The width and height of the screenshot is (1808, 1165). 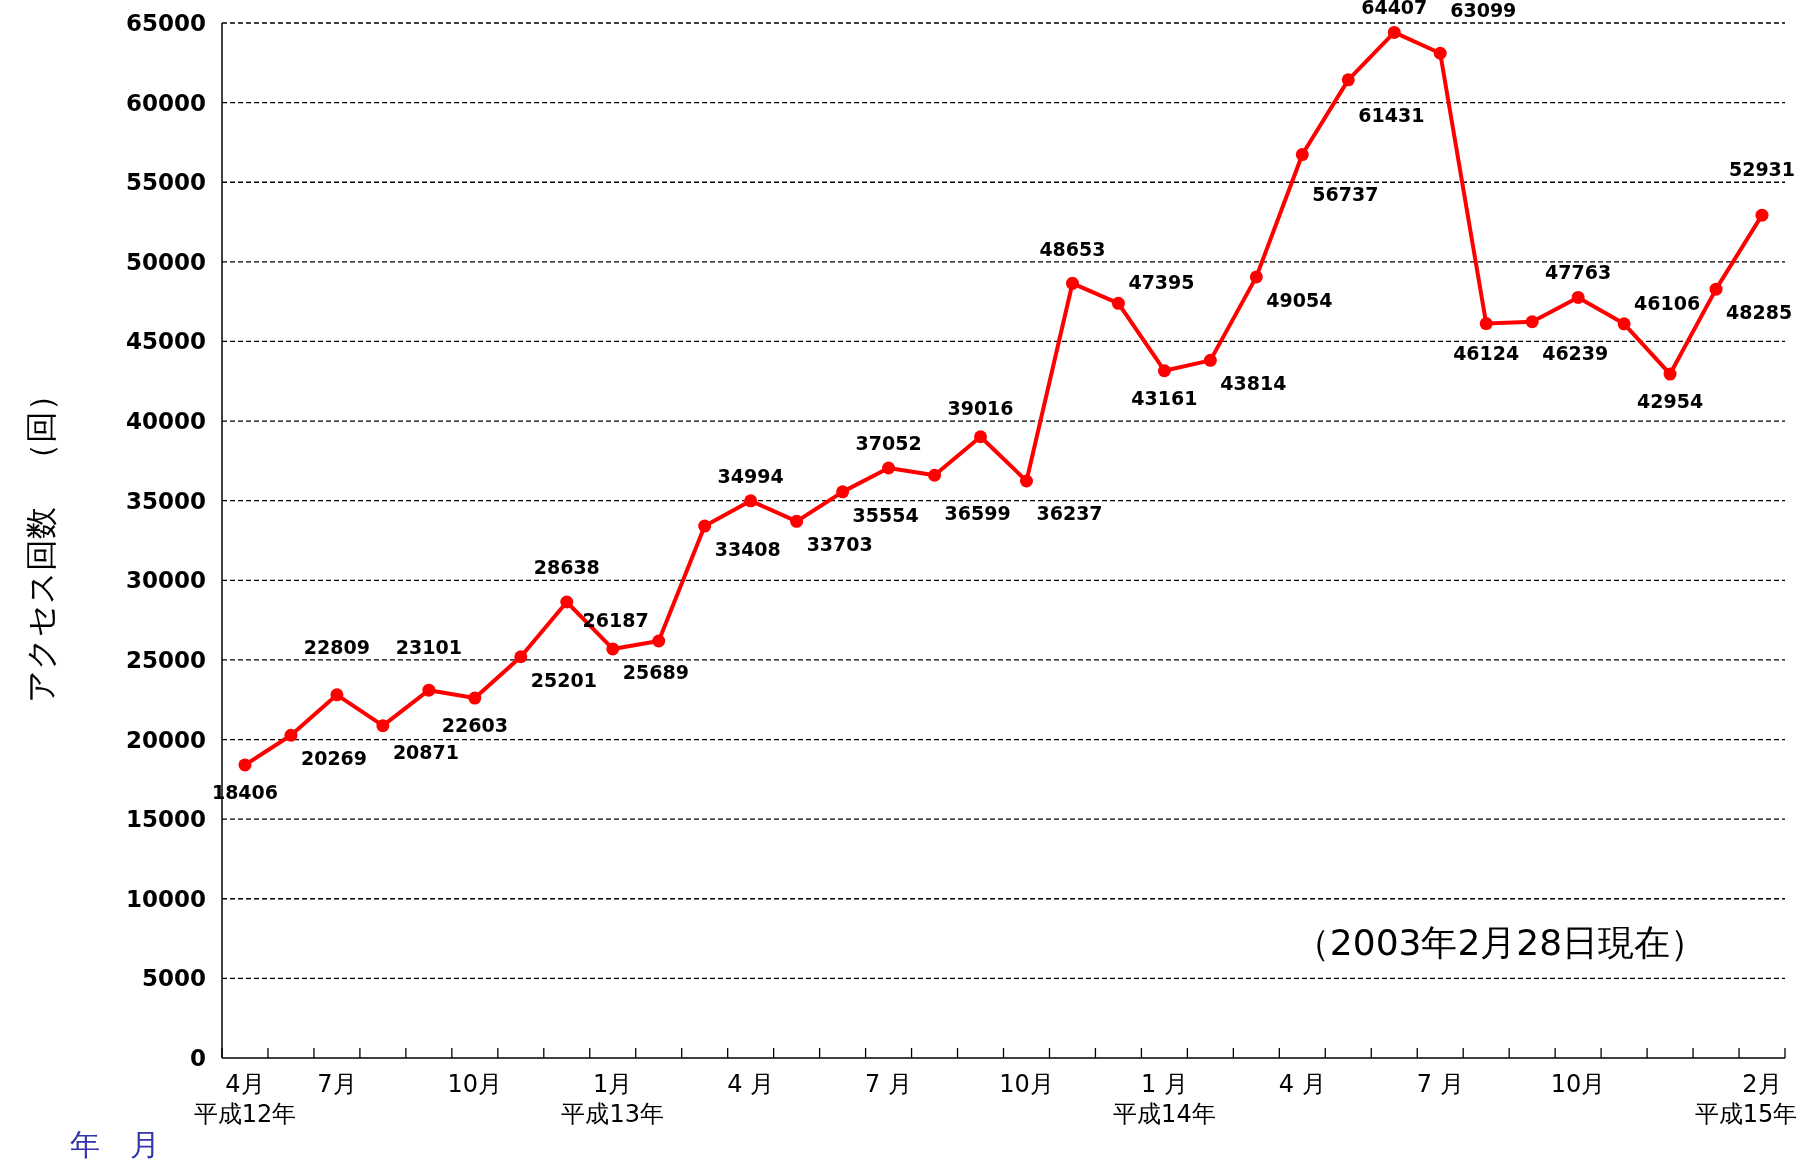 I want to click on y-tick-label: 40000, so click(x=165, y=421).